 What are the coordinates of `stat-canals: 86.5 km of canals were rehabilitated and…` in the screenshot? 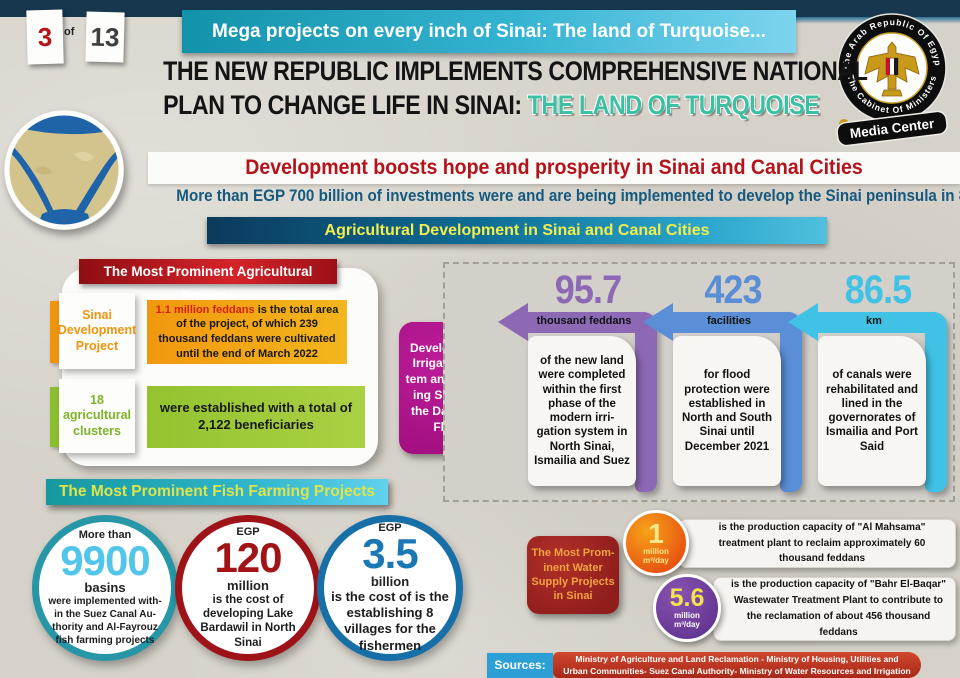 It's located at (871, 381).